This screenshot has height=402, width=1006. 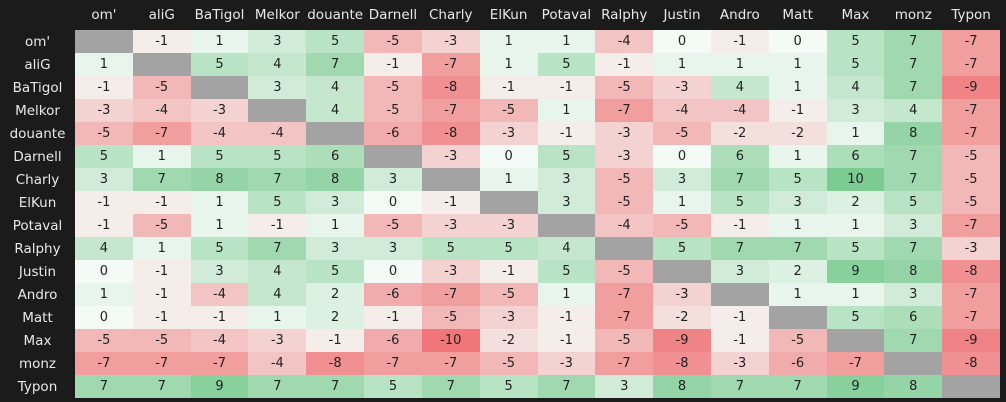 What do you see at coordinates (37, 294) in the screenshot?
I see `row-header: Andro` at bounding box center [37, 294].